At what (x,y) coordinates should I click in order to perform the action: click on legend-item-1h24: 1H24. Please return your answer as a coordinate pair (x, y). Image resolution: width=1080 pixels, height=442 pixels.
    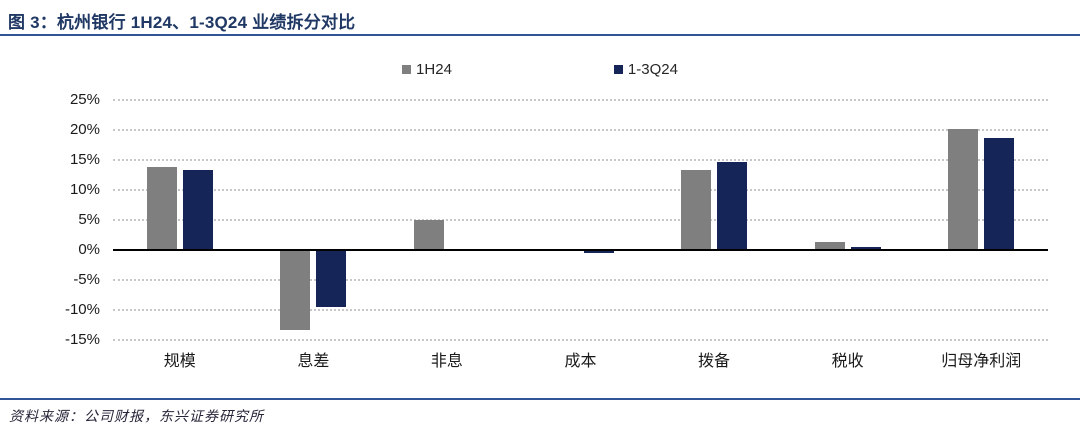
    Looking at the image, I should click on (427, 69).